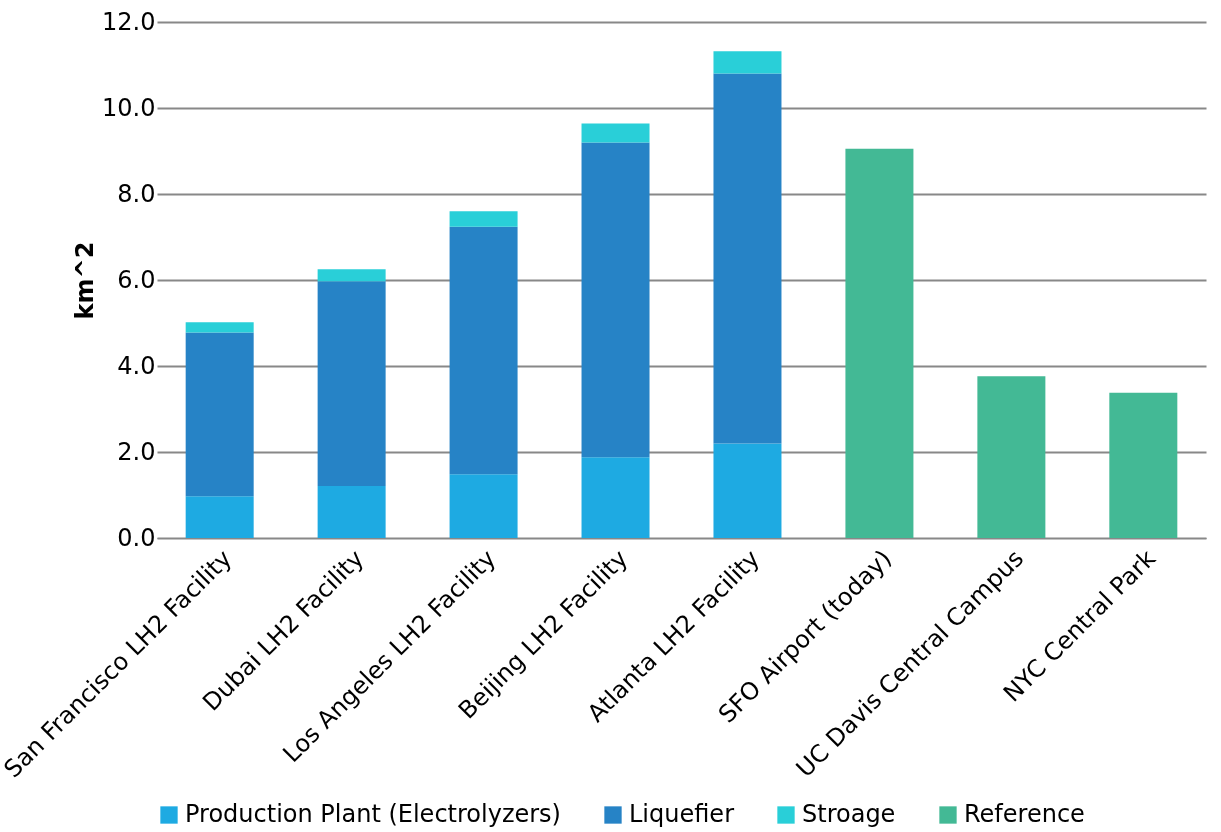 Image resolution: width=1221 pixels, height=832 pixels. What do you see at coordinates (136, 537) in the screenshot?
I see `y-tick-label: 0.0` at bounding box center [136, 537].